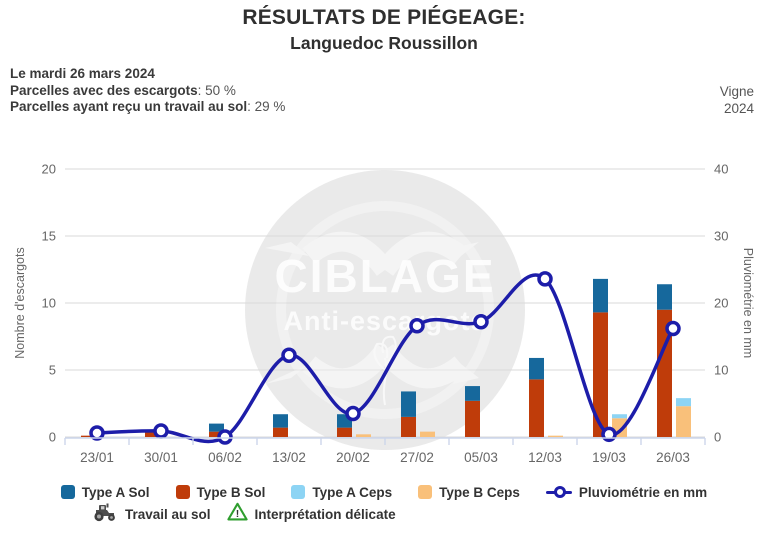  Describe the element at coordinates (721, 370) in the screenshot. I see `y-right-tick-label: 10` at that location.